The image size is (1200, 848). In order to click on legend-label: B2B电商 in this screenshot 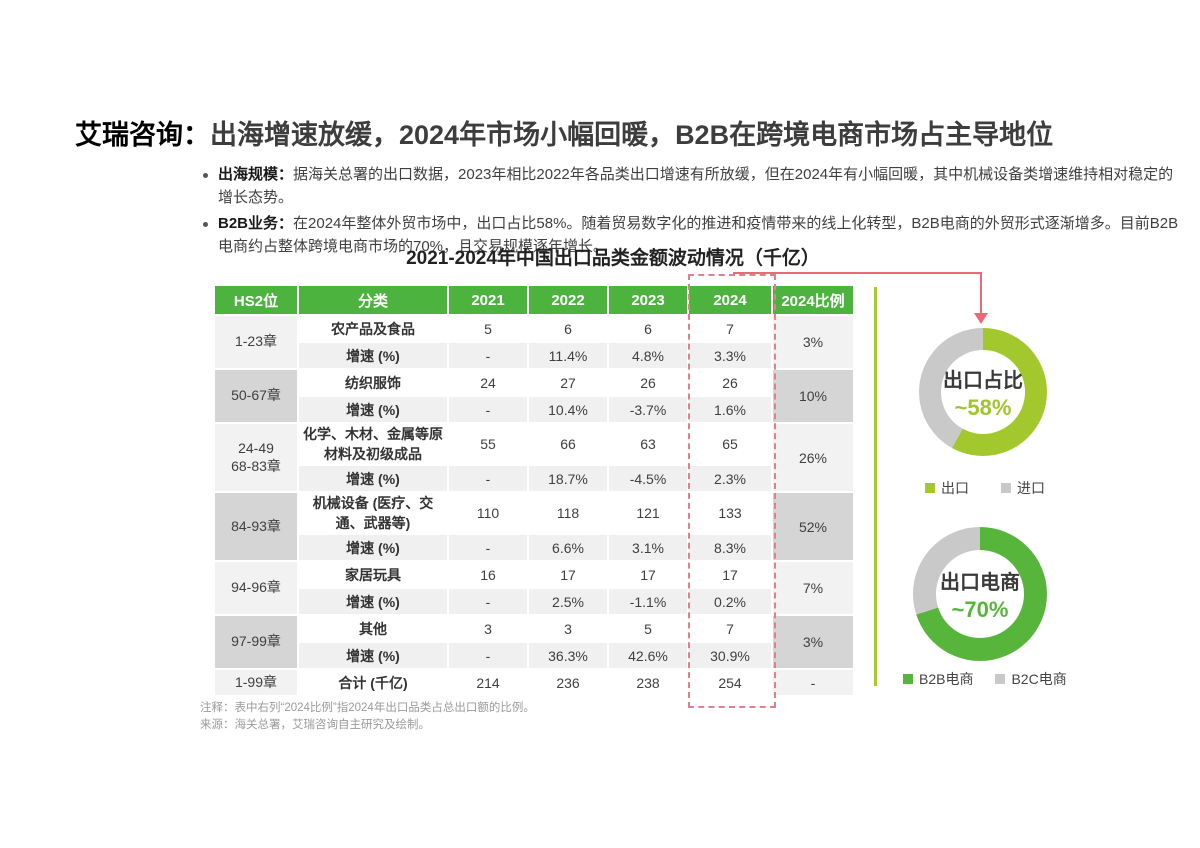, I will do `click(946, 679)`.